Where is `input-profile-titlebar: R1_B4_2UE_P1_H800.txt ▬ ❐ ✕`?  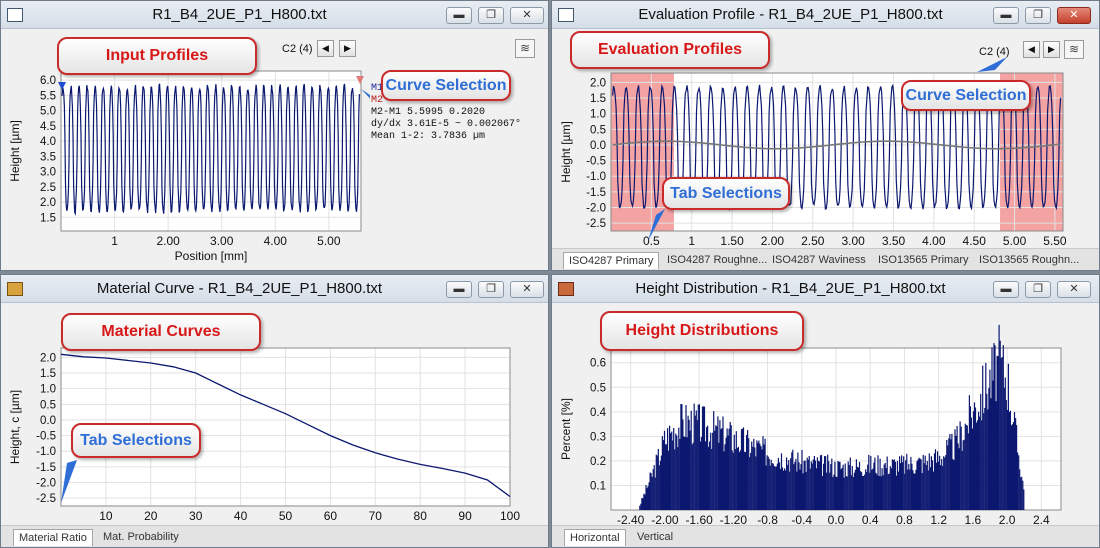
input-profile-titlebar: R1_B4_2UE_P1_H800.txt ▬ ❐ ✕ is located at coordinates (274, 15).